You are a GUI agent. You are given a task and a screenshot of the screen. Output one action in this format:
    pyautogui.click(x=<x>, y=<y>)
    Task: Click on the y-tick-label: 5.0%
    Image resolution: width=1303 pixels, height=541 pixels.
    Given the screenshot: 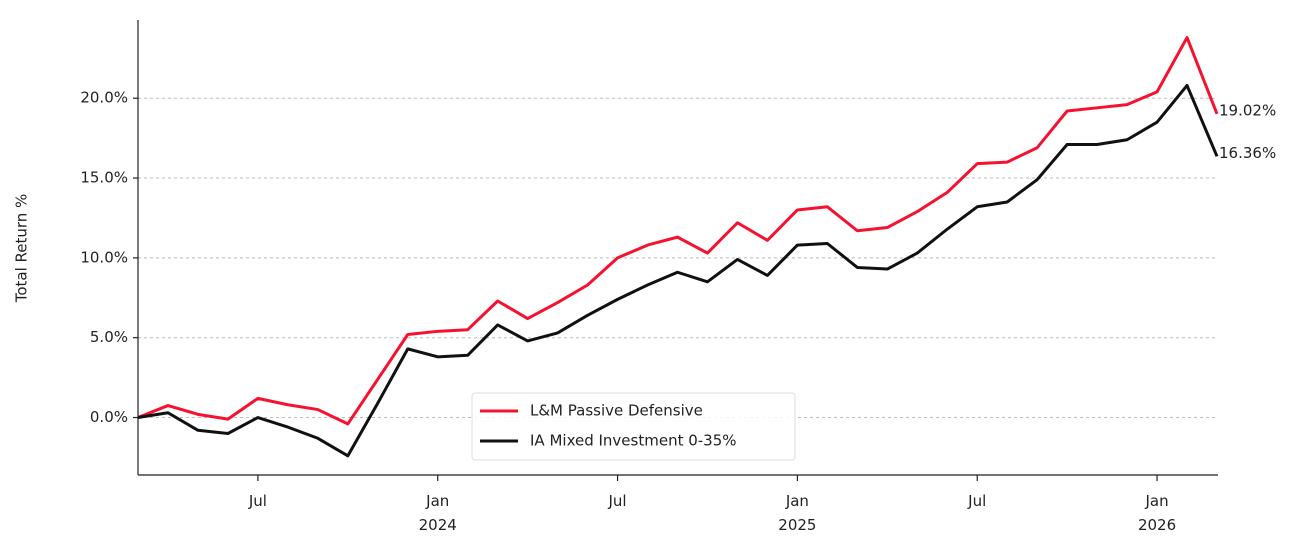 What is the action you would take?
    pyautogui.click(x=109, y=337)
    